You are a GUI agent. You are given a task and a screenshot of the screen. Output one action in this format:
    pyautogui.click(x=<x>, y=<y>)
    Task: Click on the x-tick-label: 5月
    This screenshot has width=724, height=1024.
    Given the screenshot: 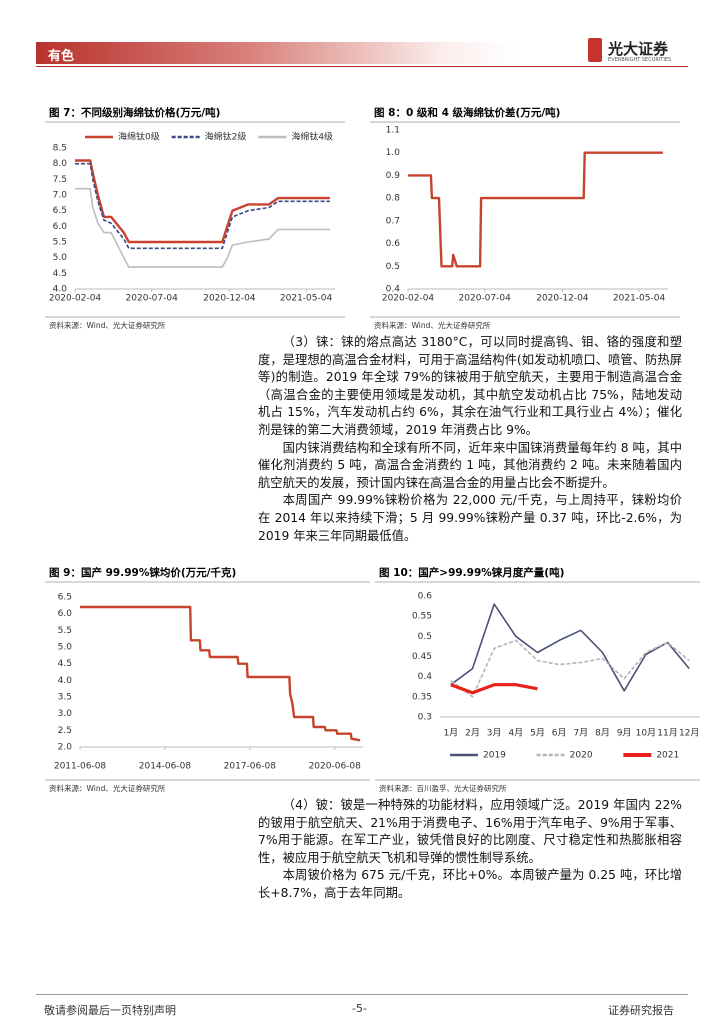 What is the action you would take?
    pyautogui.click(x=537, y=733)
    